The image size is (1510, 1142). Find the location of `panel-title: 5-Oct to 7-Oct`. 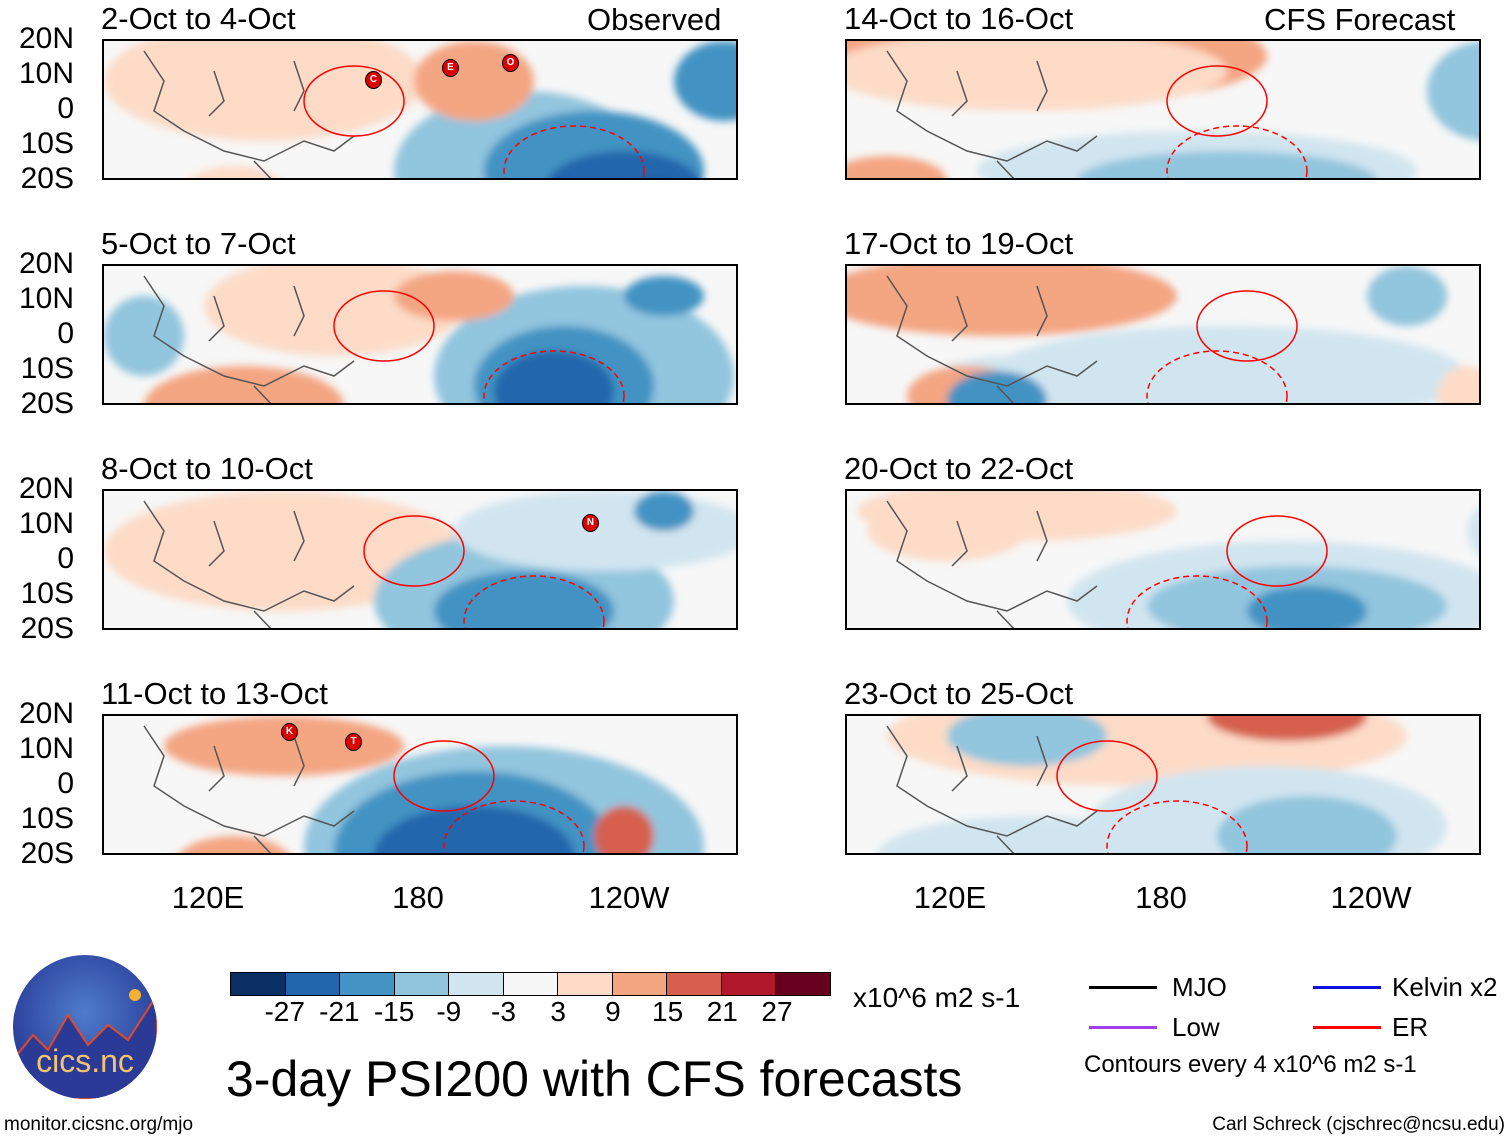

panel-title: 5-Oct to 7-Oct is located at coordinates (198, 243).